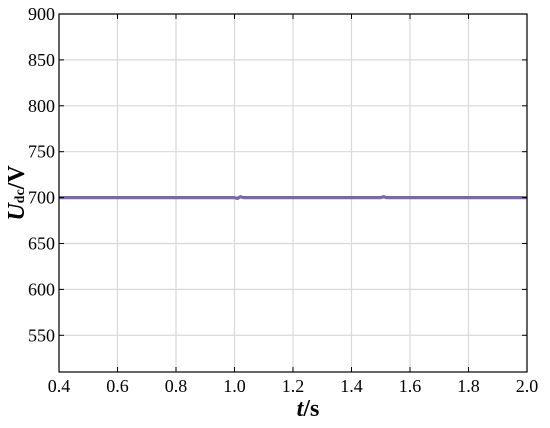 The width and height of the screenshot is (550, 428). I want to click on series-line, so click(293, 198).